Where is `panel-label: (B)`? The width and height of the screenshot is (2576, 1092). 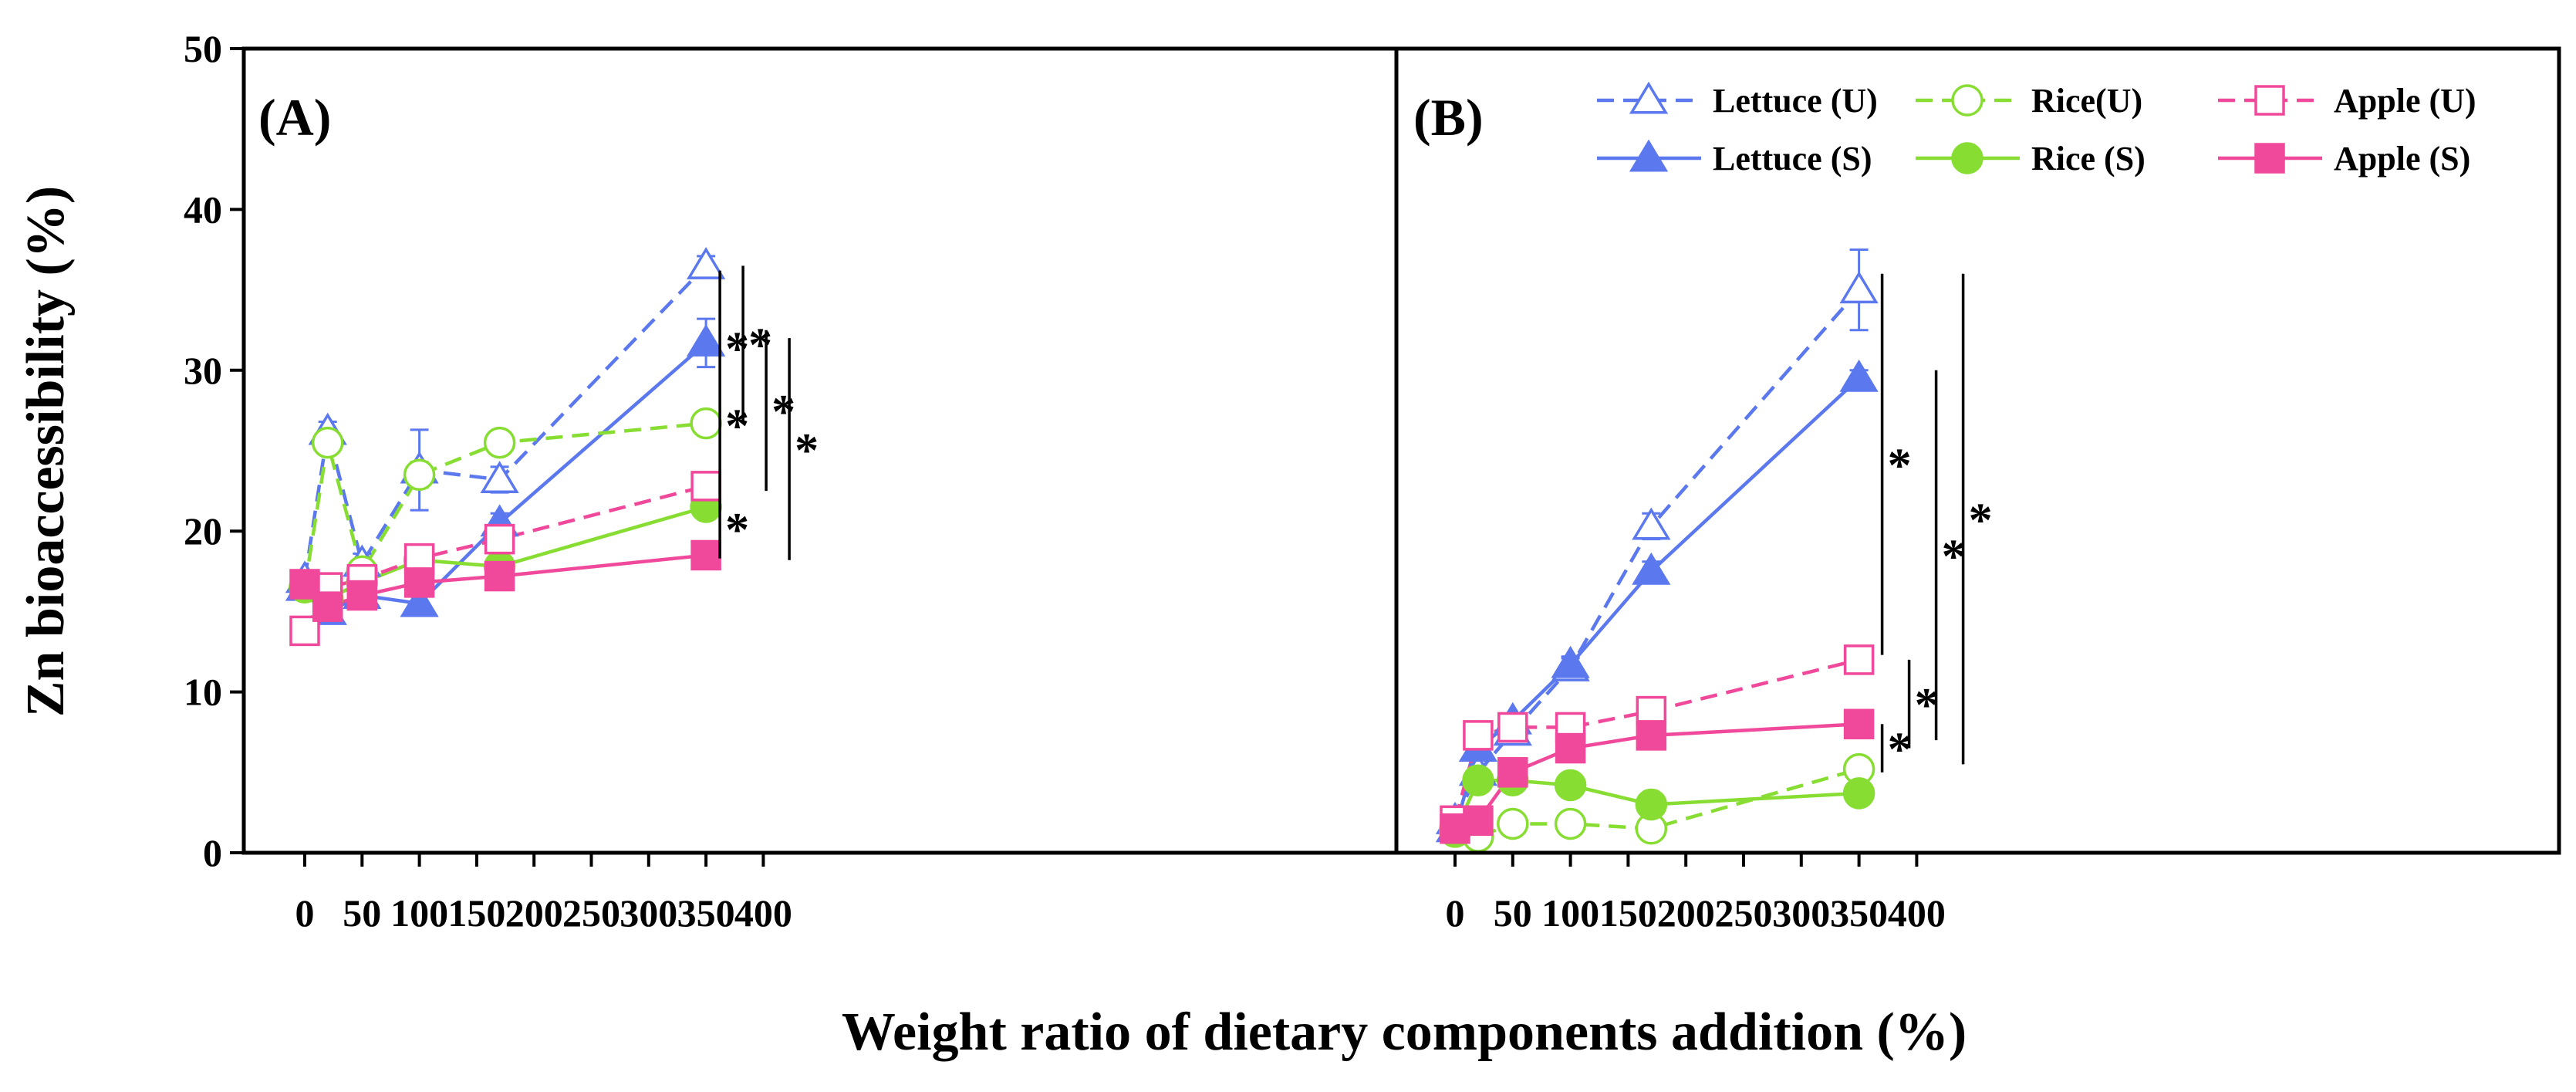
panel-label: (B) is located at coordinates (1448, 117).